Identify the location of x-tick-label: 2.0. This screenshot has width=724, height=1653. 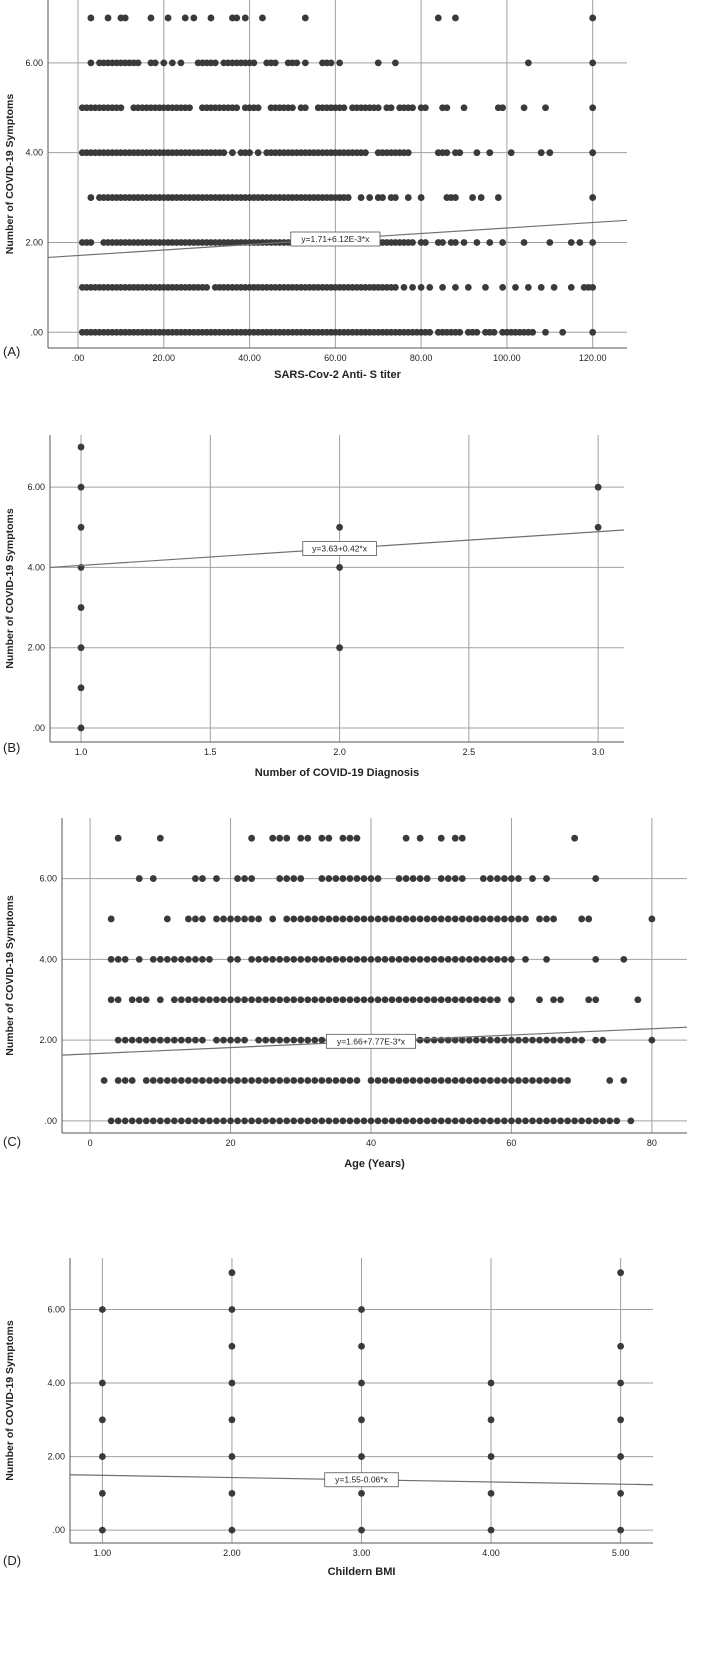
(339, 752).